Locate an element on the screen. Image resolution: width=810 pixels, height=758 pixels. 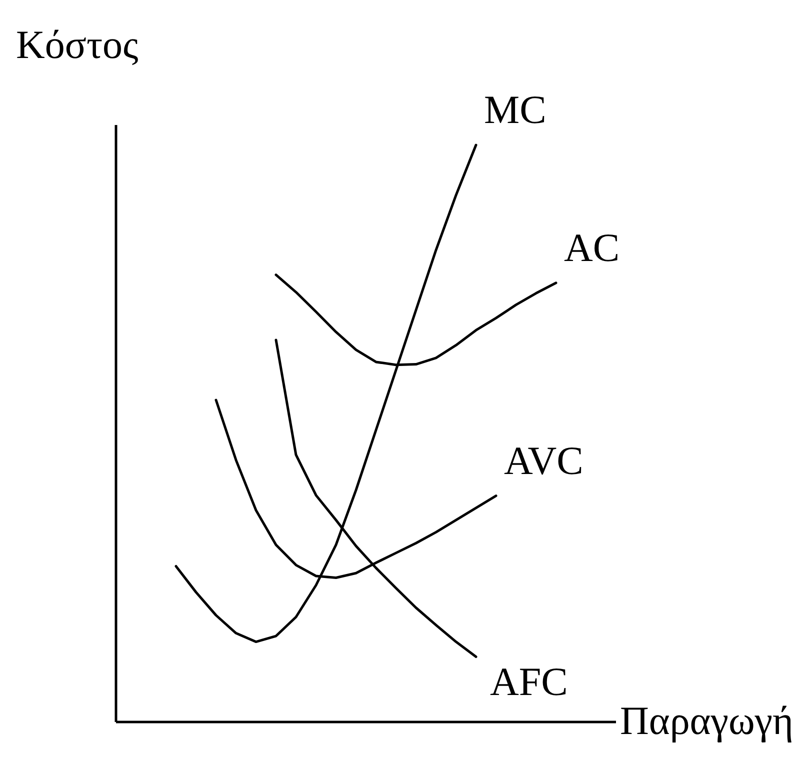
series-label: AFC is located at coordinates (529, 681).